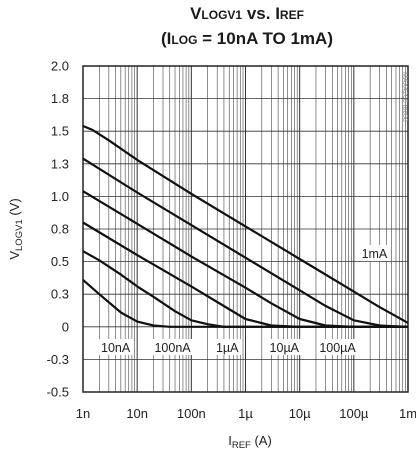 Image resolution: width=416 pixels, height=453 pixels. I want to click on chart-title-line-1: VLOGV1 vs. IREF, so click(247, 13).